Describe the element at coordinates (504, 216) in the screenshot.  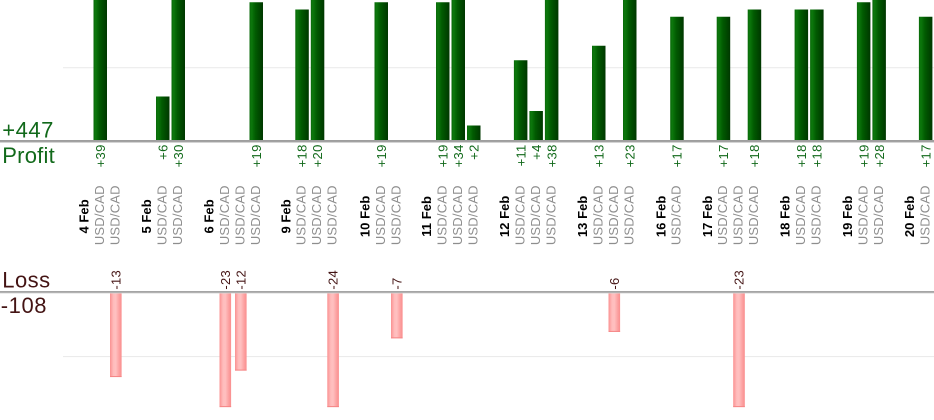
I see `svg-text: 12 Feb` at that location.